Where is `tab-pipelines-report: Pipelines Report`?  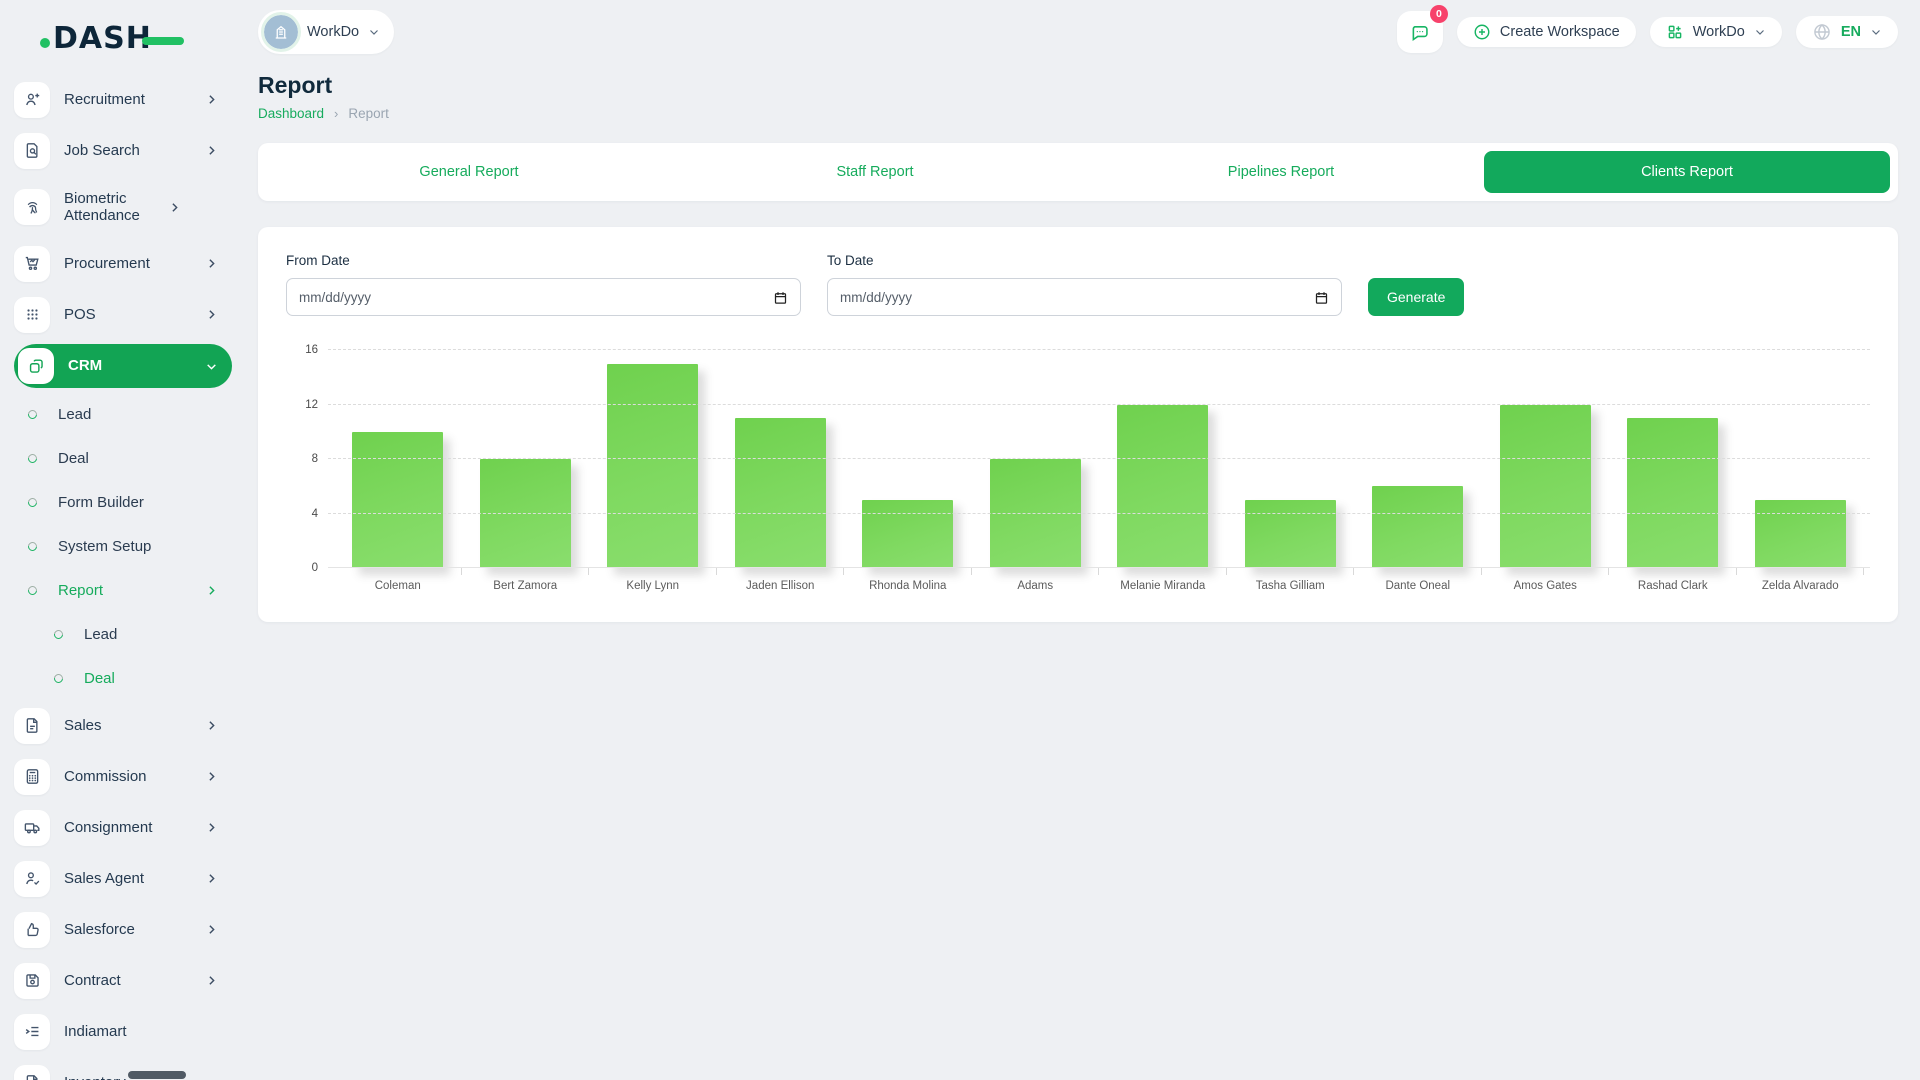 tab-pipelines-report: Pipelines Report is located at coordinates (1281, 172).